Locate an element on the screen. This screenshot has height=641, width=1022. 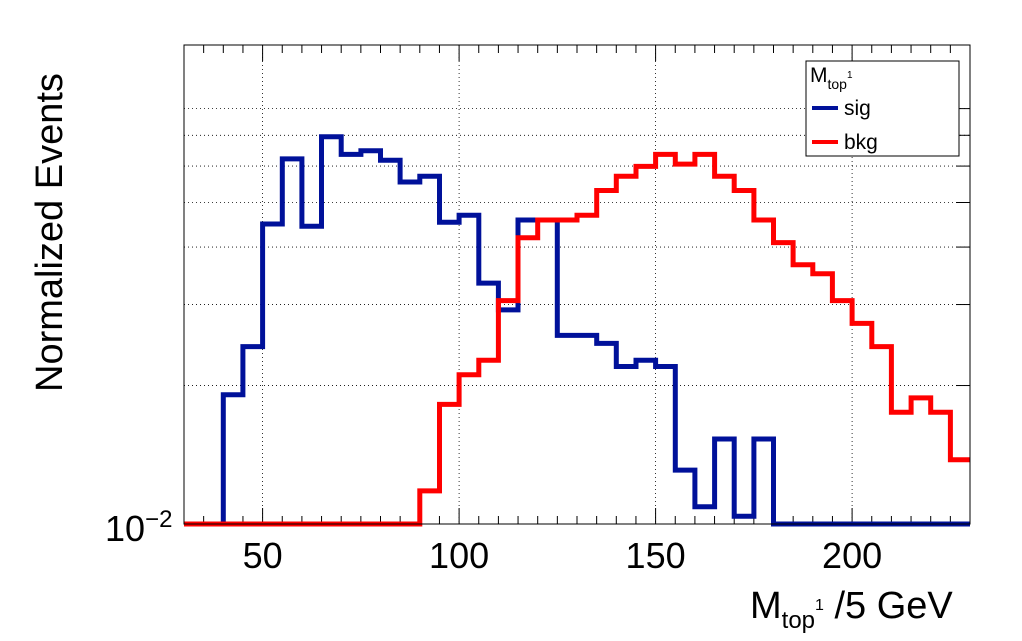
x-tick-labels: 50 100 150 200 is located at coordinates (563, 555).